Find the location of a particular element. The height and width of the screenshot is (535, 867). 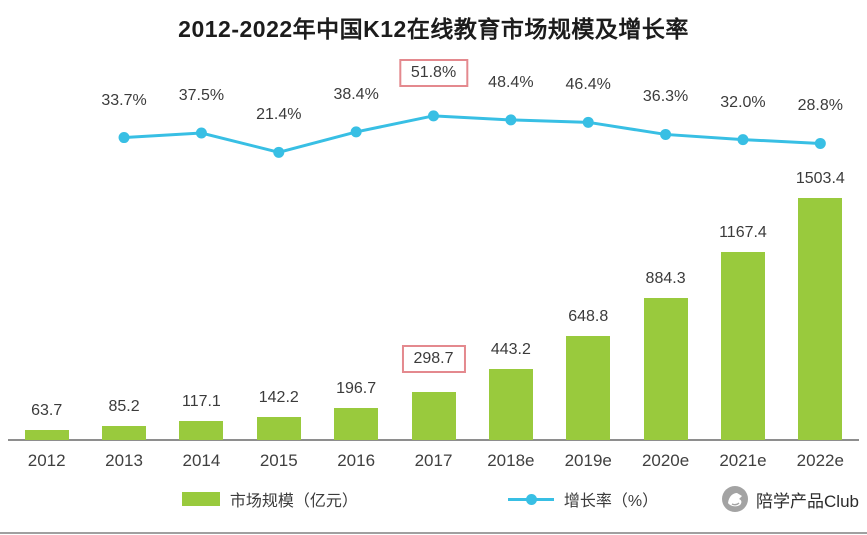

bar-value-label: 884.3 is located at coordinates (665, 278).